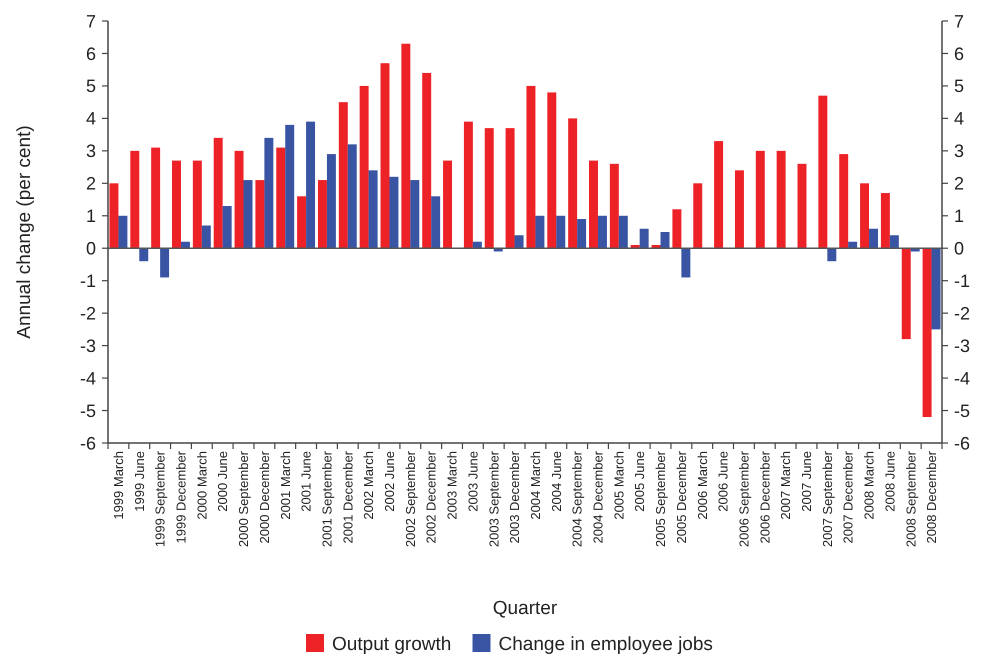  I want to click on x-tick-label: 2008 September, so click(910, 499).